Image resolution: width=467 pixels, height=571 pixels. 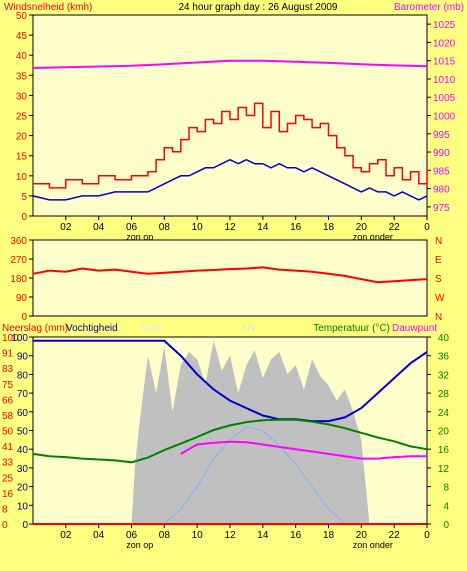 I want to click on rain-y-tick-label: 41, so click(x=8, y=447).